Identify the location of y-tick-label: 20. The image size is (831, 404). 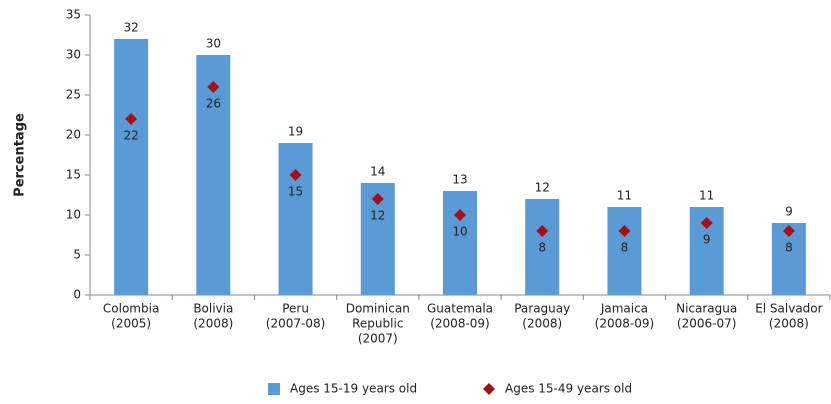
(73, 135).